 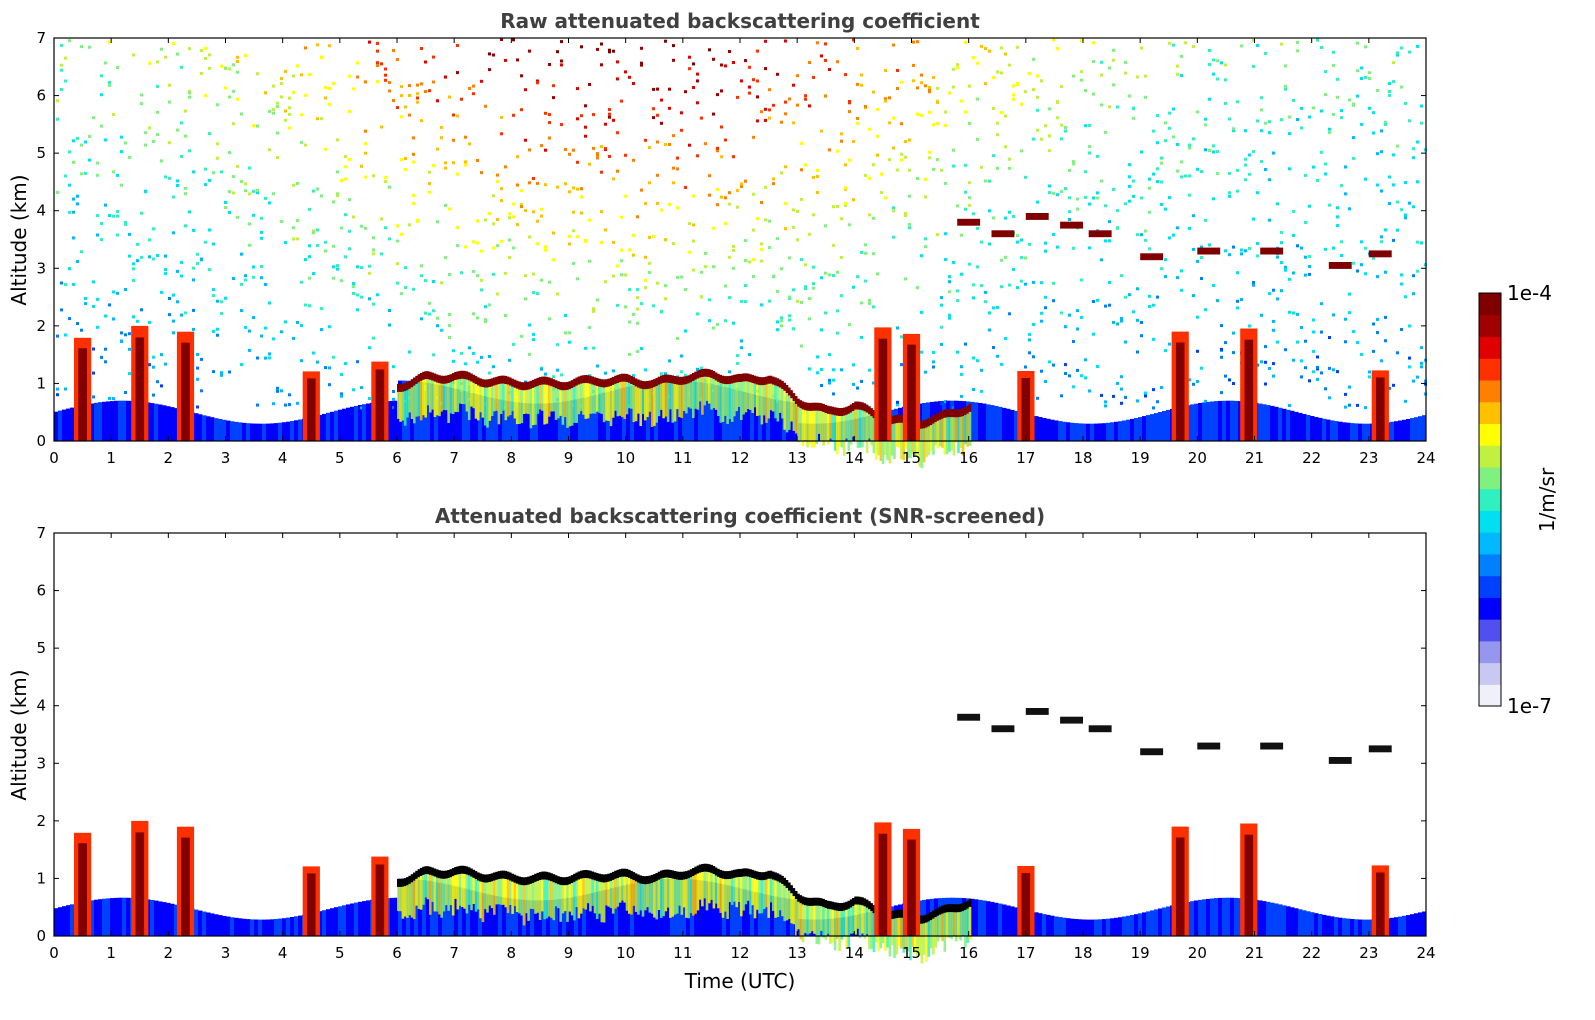 I want to click on colorbar-swatch, so click(x=1490, y=695).